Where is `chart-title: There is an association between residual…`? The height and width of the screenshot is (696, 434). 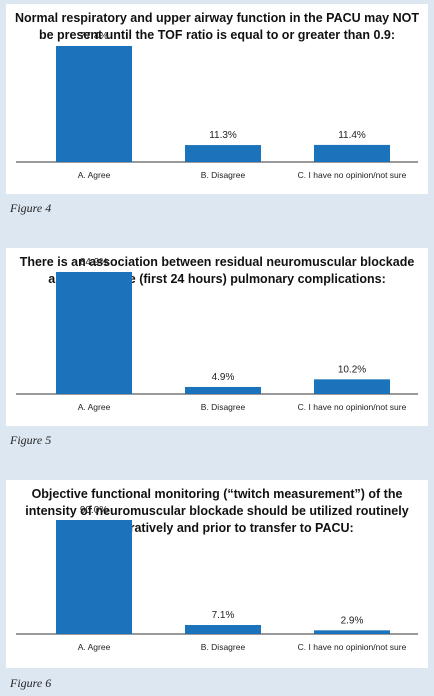
chart-title: There is an association between residual… is located at coordinates (217, 270).